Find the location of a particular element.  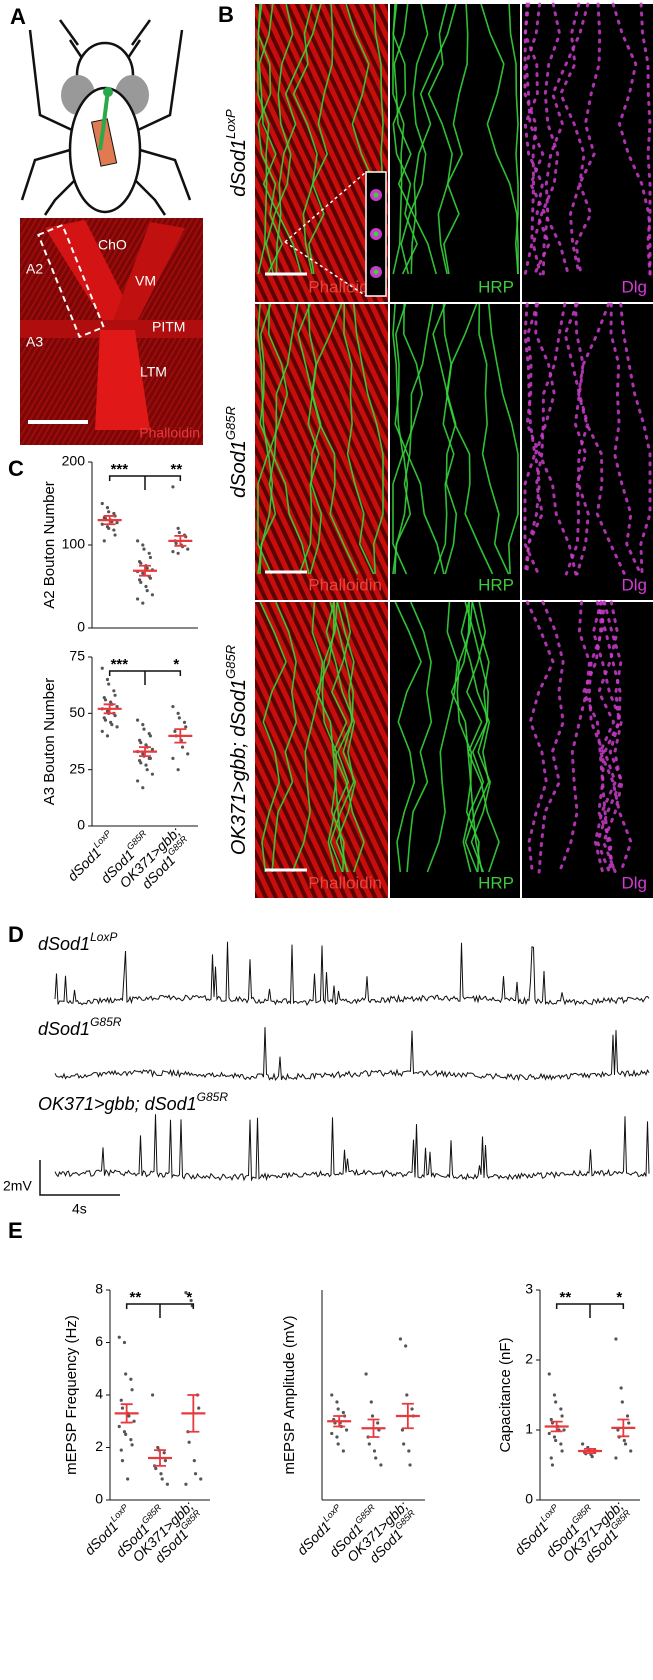

panel-label: B is located at coordinates (226, 14).